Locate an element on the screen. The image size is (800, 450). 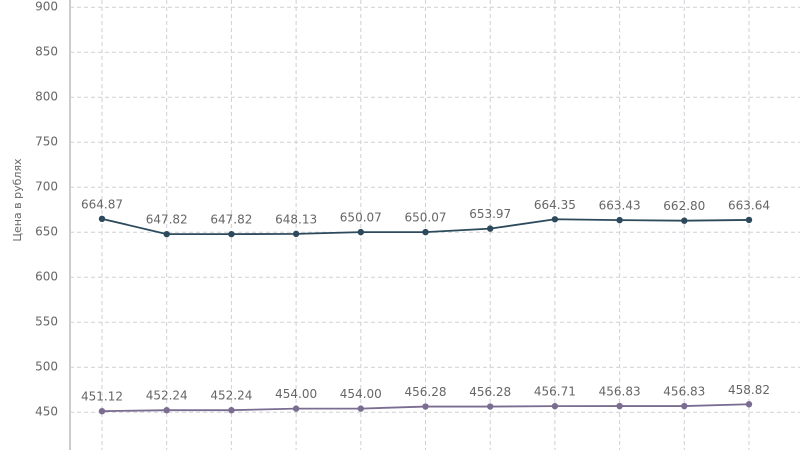
y-tick-label: 450 is located at coordinates (46, 412).